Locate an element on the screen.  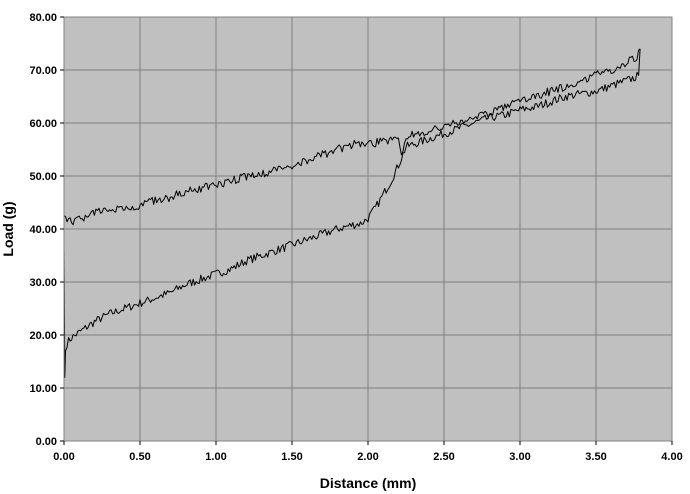
y-tick-label: 30.00 is located at coordinates (43, 283).